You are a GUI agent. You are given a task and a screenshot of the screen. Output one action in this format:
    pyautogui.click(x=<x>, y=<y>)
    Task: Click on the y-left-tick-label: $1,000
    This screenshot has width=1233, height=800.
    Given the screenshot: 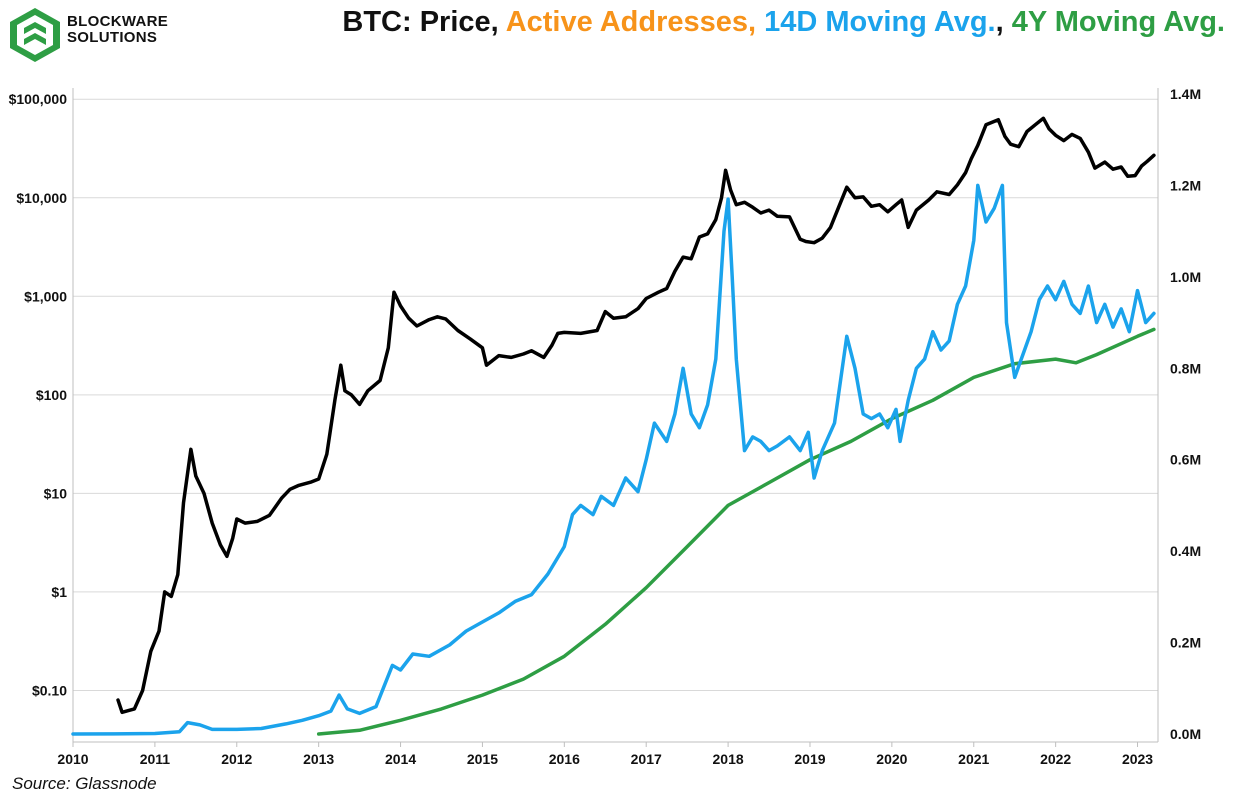 What is the action you would take?
    pyautogui.click(x=45, y=296)
    